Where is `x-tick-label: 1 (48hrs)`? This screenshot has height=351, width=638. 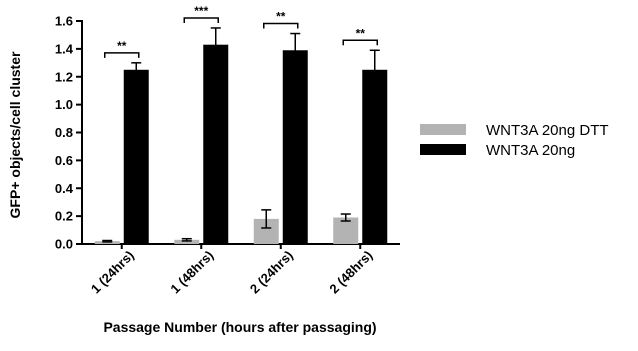 x-tick-label: 1 (48hrs) is located at coordinates (191, 272).